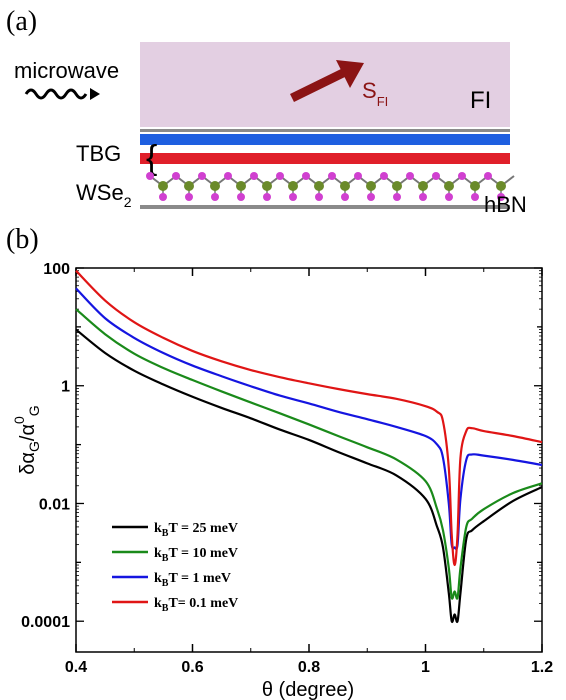 Image resolution: width=566 pixels, height=700 pixels. I want to click on hbn-label: hBN, so click(505, 204).